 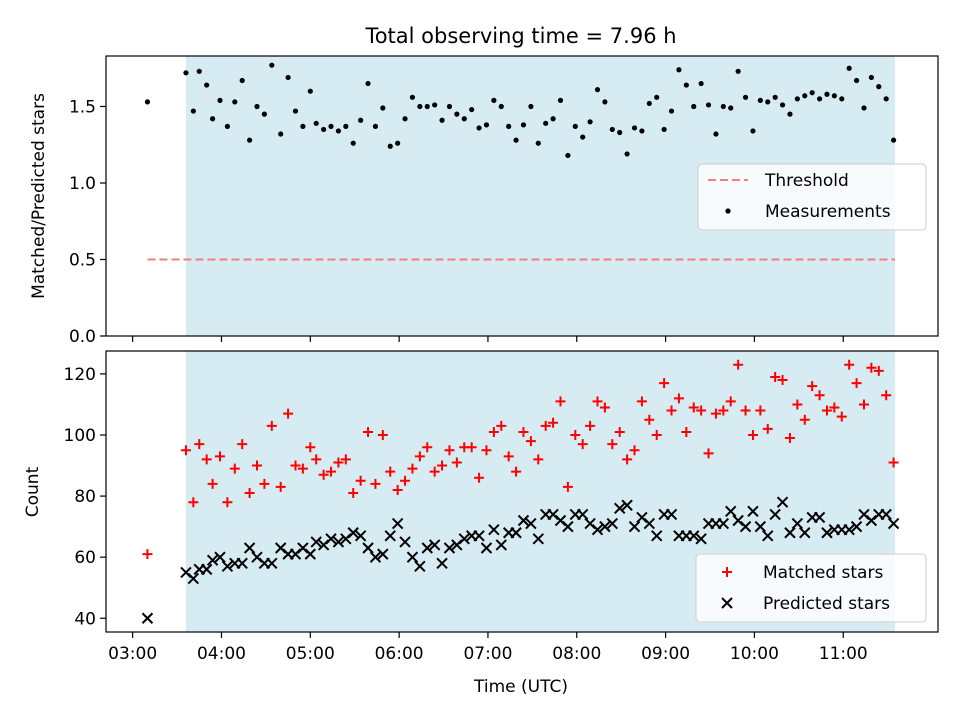 What do you see at coordinates (520, 36) in the screenshot?
I see `figure-title: Total observing time = 7.96 h` at bounding box center [520, 36].